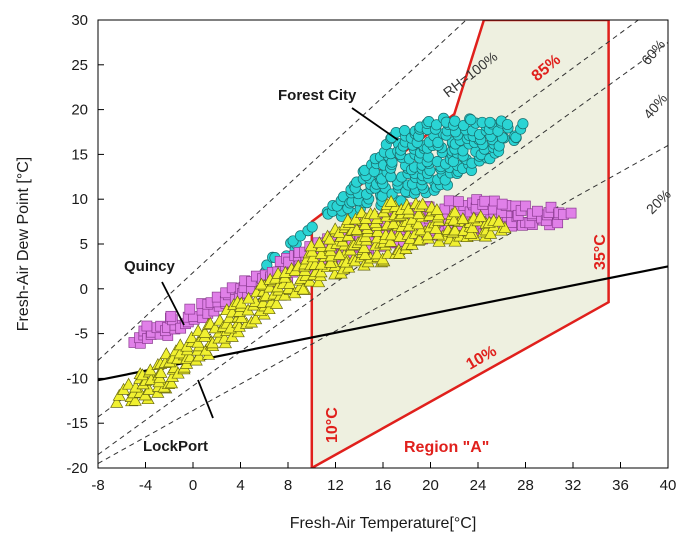 Image resolution: width=684 pixels, height=535 pixels. I want to click on pointer-quincy, so click(173, 303).